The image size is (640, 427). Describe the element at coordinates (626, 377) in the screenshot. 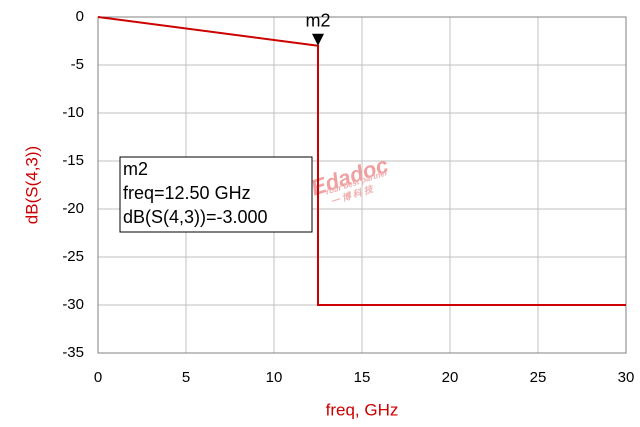

I see `x-tick-label: 30` at that location.